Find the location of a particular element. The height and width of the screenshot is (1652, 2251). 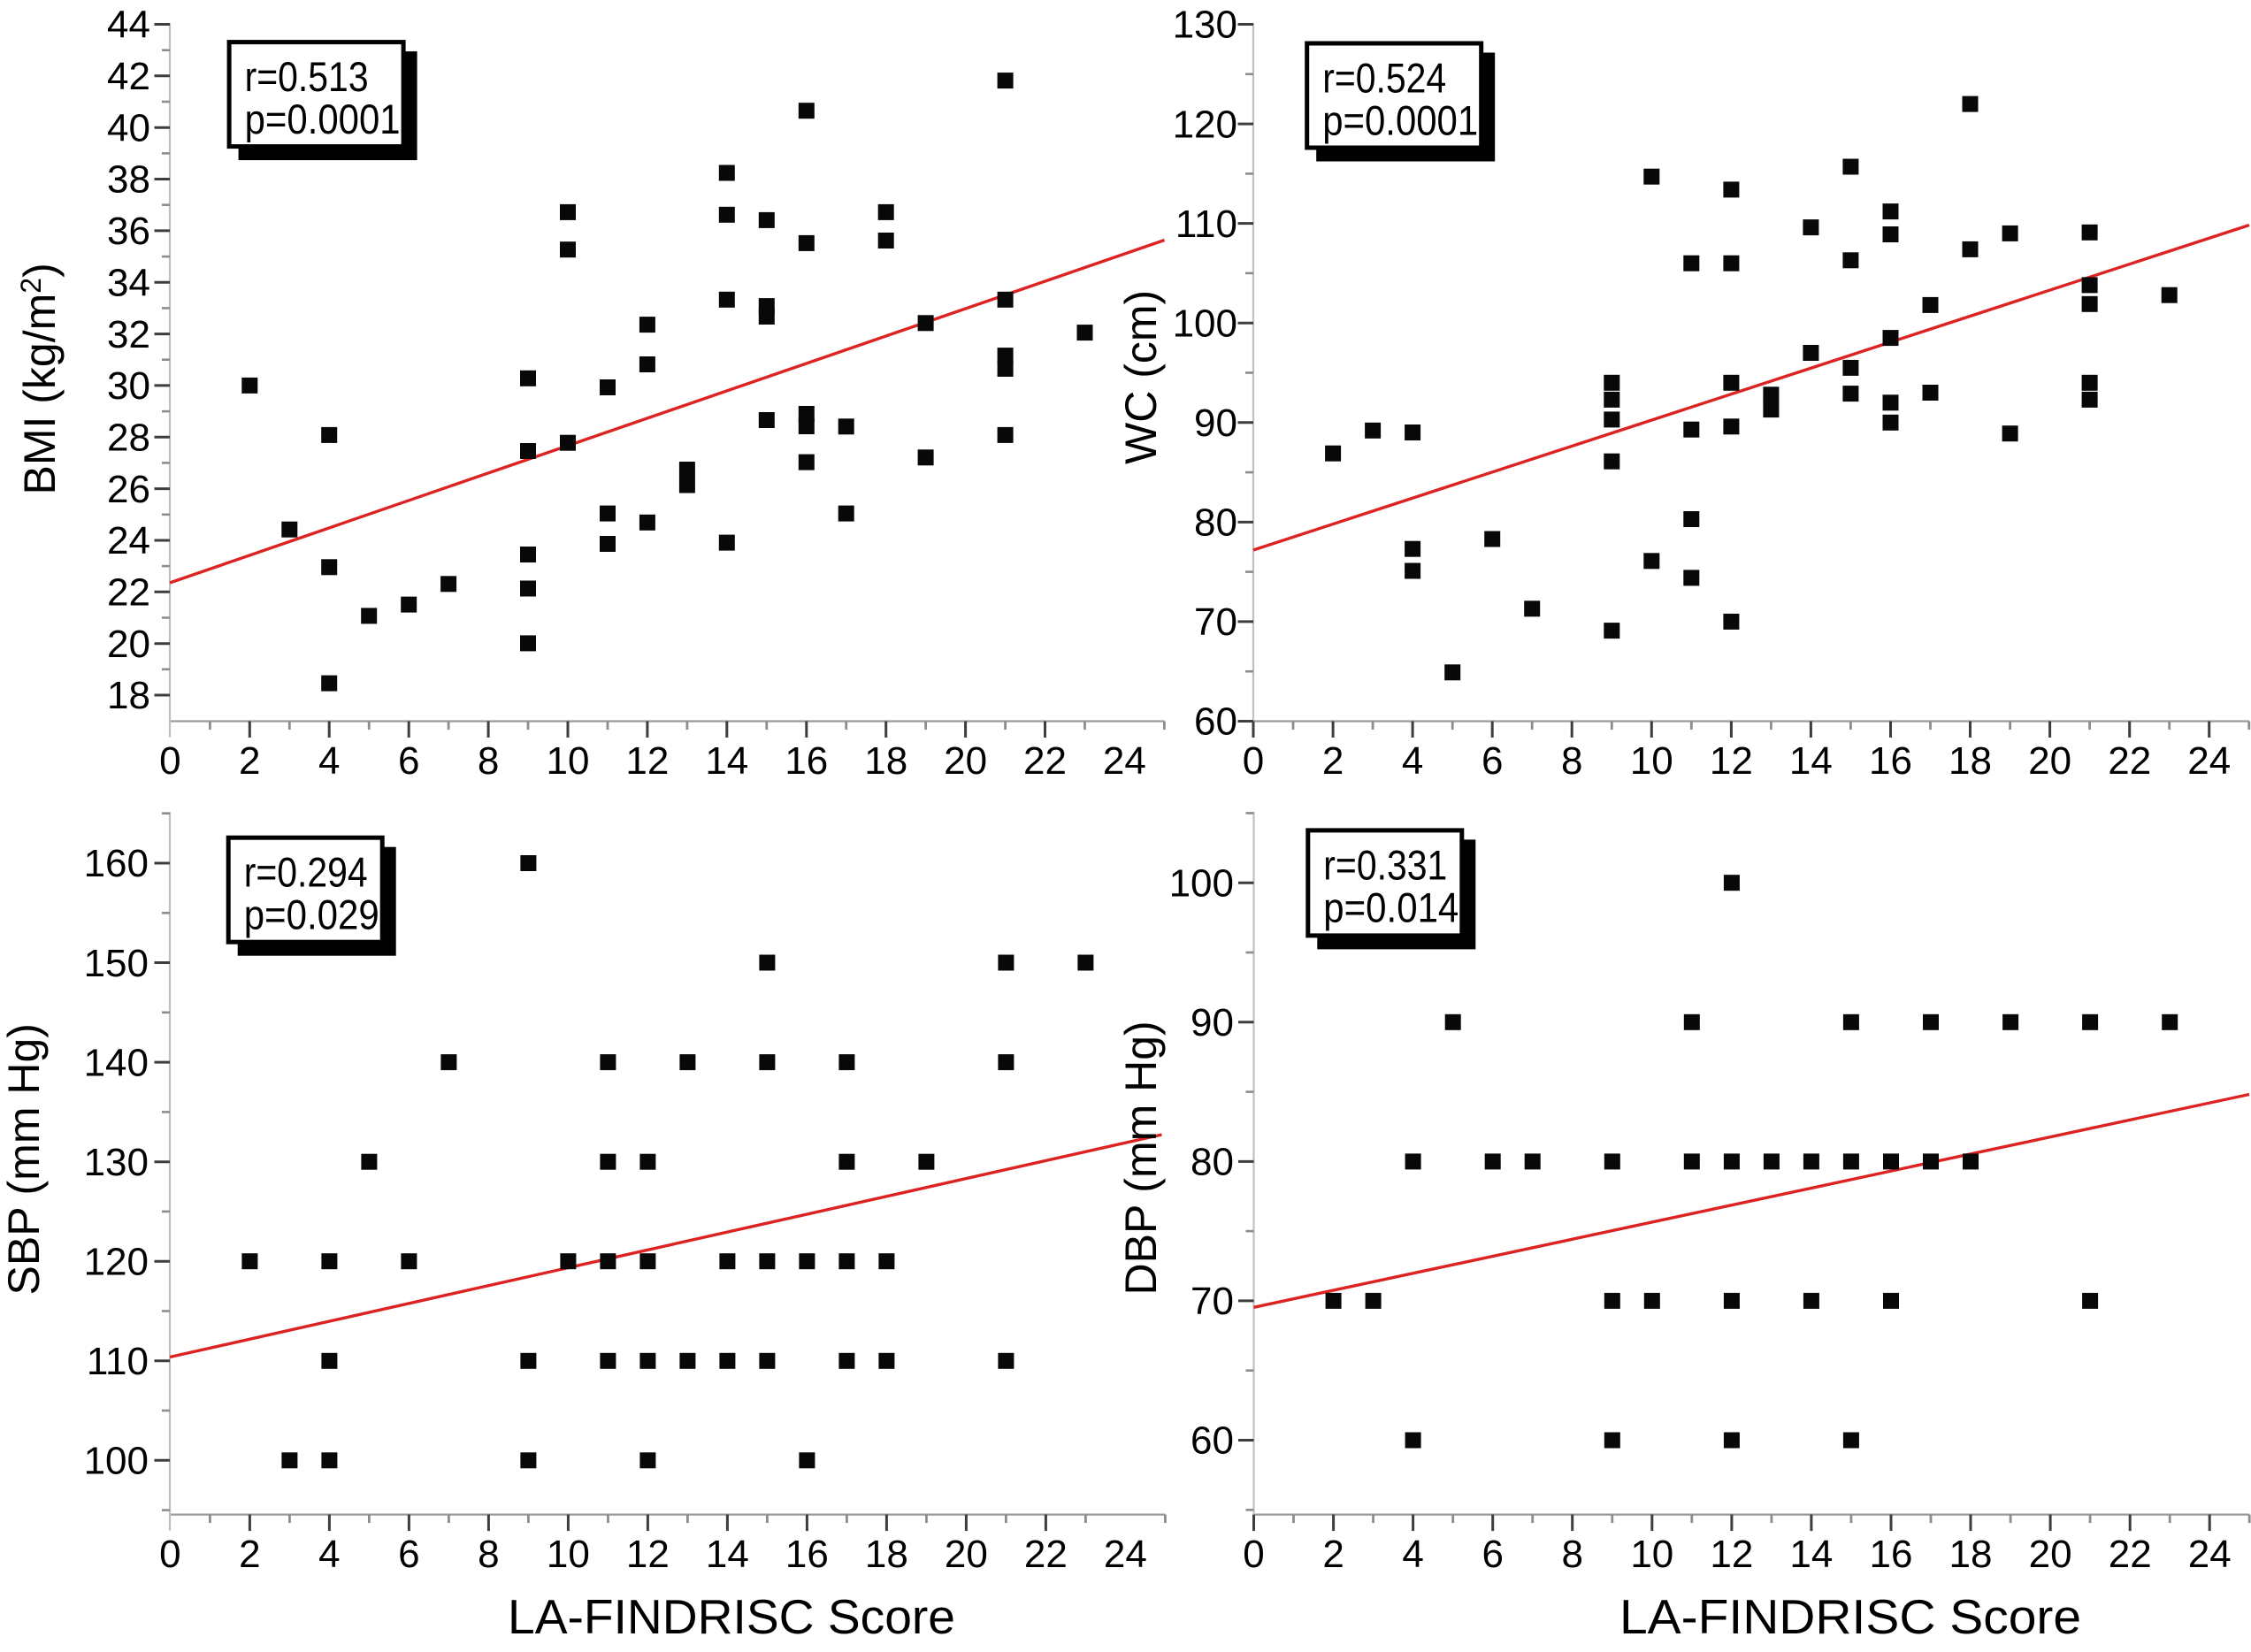

svg-text: 26 is located at coordinates (128, 490).